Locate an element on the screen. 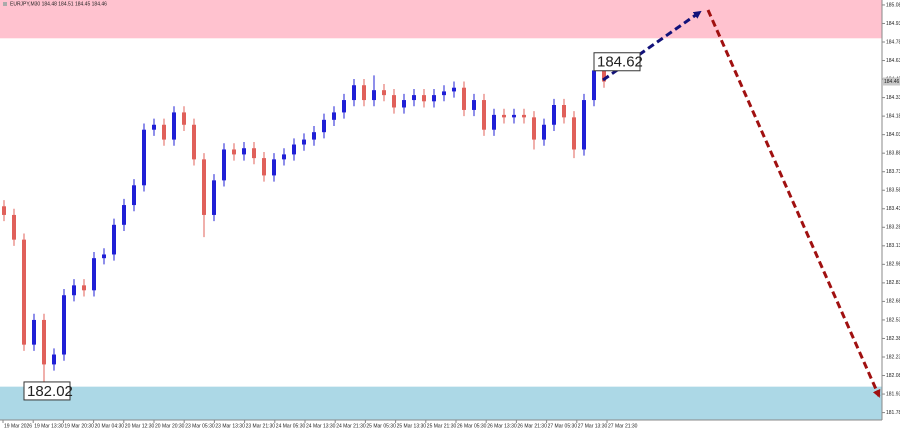  x-tick-label: 25 Mar 05:30 is located at coordinates (381, 426).